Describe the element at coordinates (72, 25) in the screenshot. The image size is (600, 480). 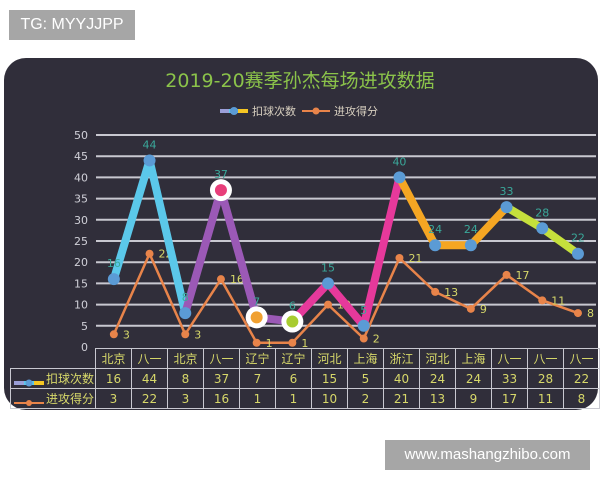
I see `watermark-top: TG: MYYJJPP` at that location.